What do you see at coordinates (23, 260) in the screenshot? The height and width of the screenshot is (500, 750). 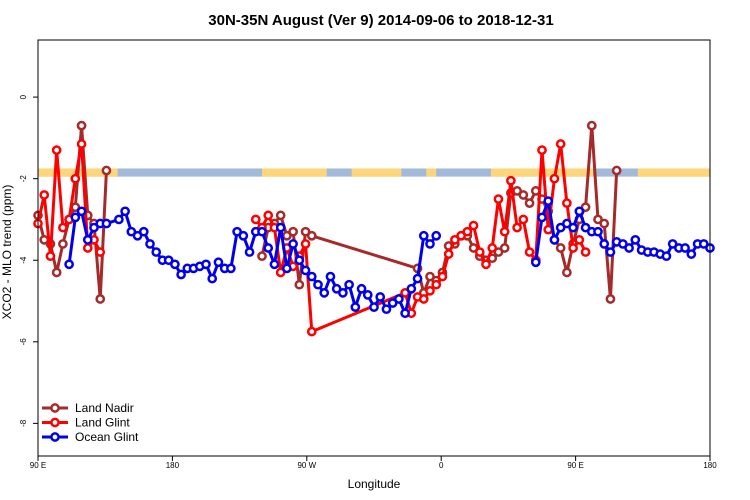 I see `y-tick-label: -4` at bounding box center [23, 260].